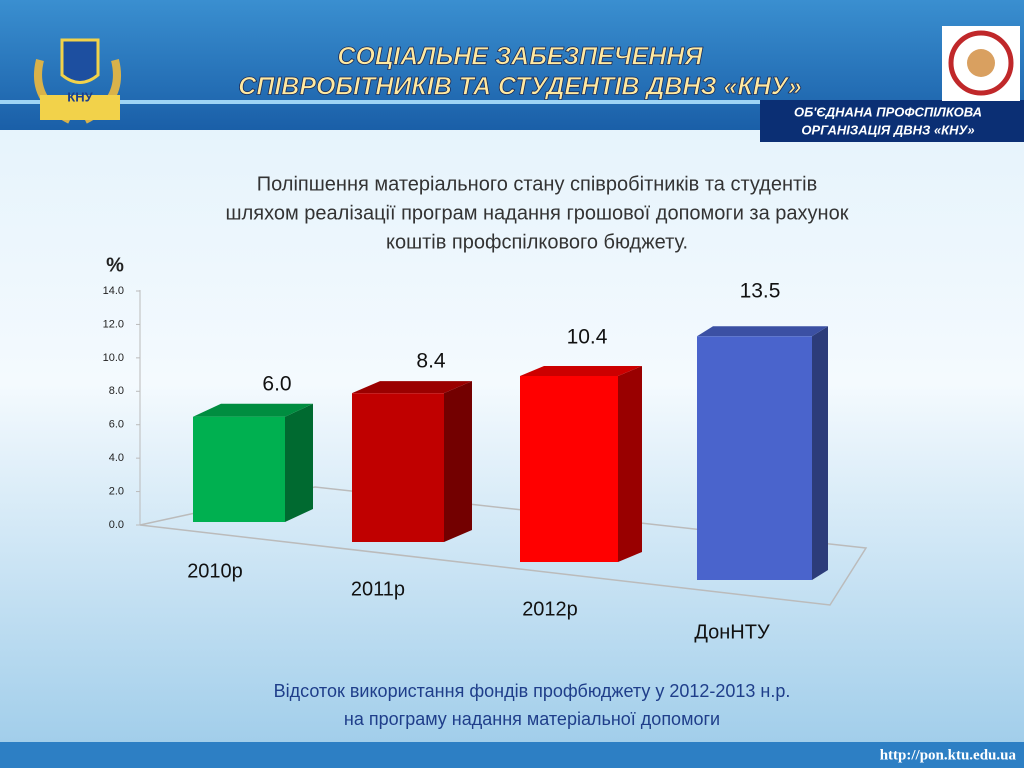 Image resolution: width=1024 pixels, height=773 pixels. Describe the element at coordinates (431, 361) in the screenshot. I see `value-label: 8.4` at that location.